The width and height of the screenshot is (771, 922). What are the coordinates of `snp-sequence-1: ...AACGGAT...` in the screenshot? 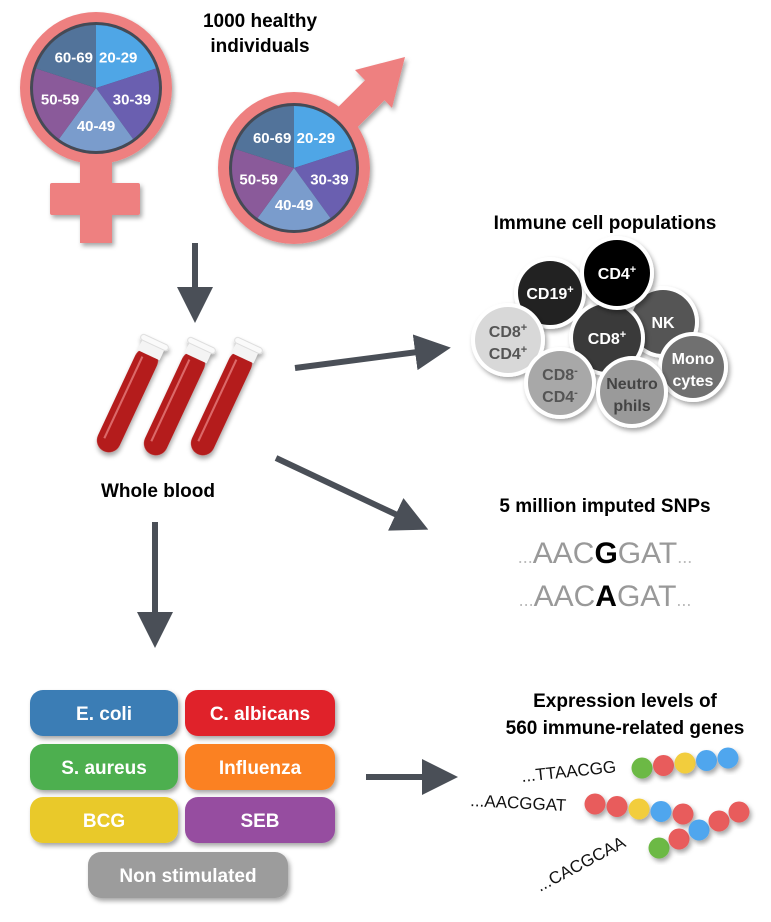 It's located at (605, 553).